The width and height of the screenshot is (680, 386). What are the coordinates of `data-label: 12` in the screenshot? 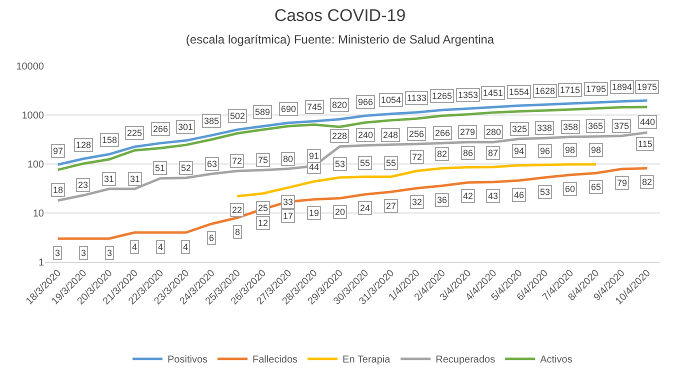 It's located at (263, 223).